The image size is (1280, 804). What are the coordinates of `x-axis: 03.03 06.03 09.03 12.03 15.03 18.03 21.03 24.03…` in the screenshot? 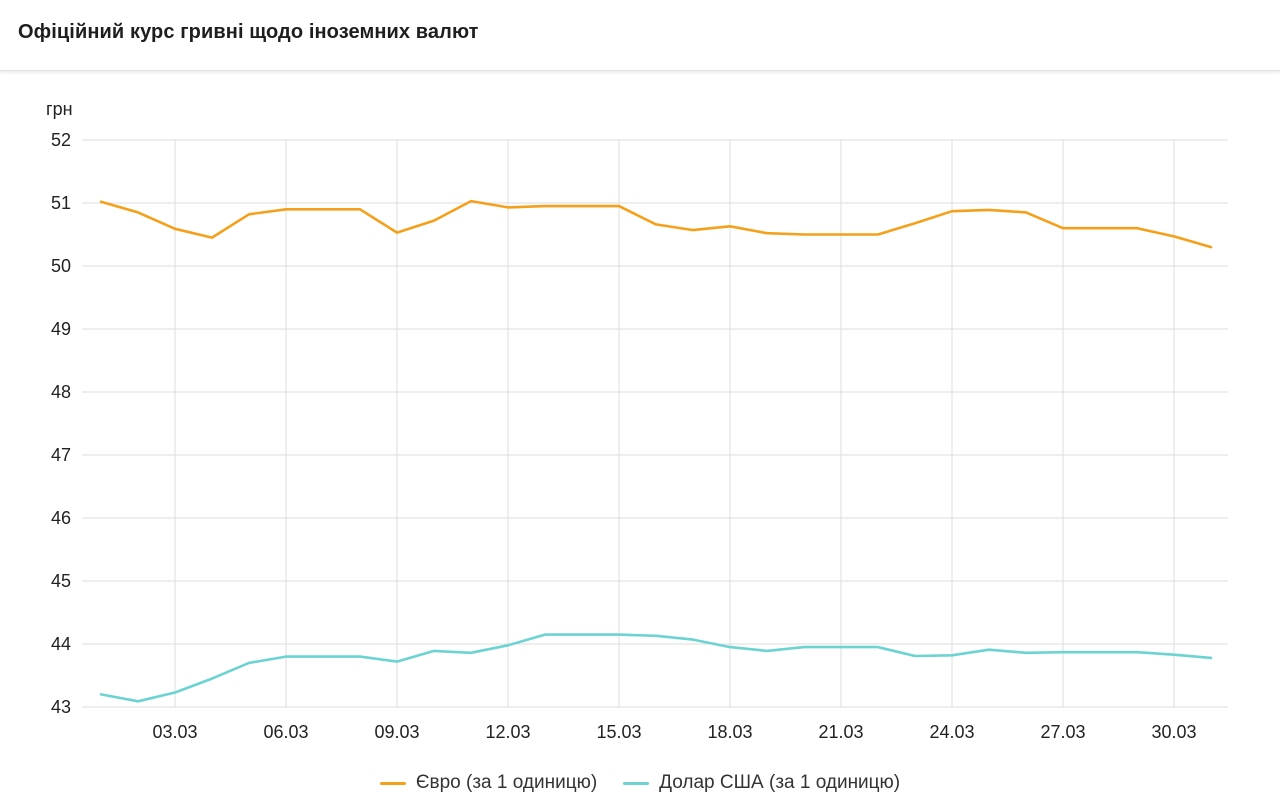 It's located at (674, 732).